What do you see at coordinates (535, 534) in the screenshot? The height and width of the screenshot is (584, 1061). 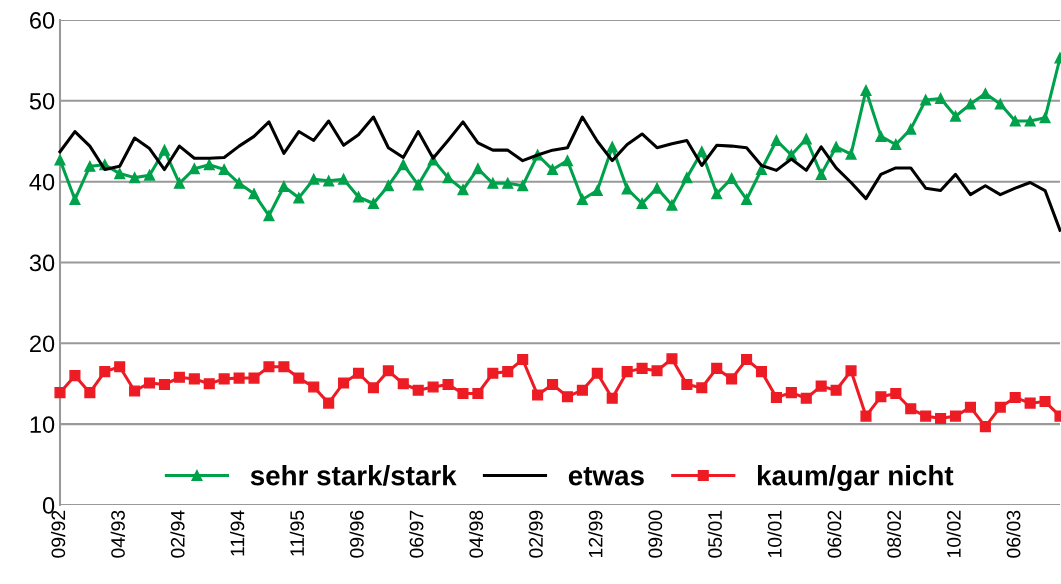 I see `x-tick-label: 02/99` at bounding box center [535, 534].